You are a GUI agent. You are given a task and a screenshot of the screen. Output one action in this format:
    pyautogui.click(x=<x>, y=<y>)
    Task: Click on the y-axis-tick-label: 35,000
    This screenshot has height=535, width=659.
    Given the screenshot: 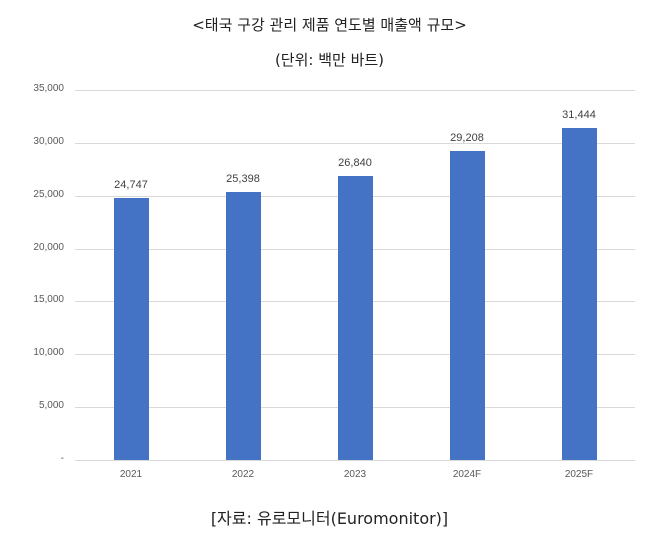 What is the action you would take?
    pyautogui.click(x=48, y=88)
    